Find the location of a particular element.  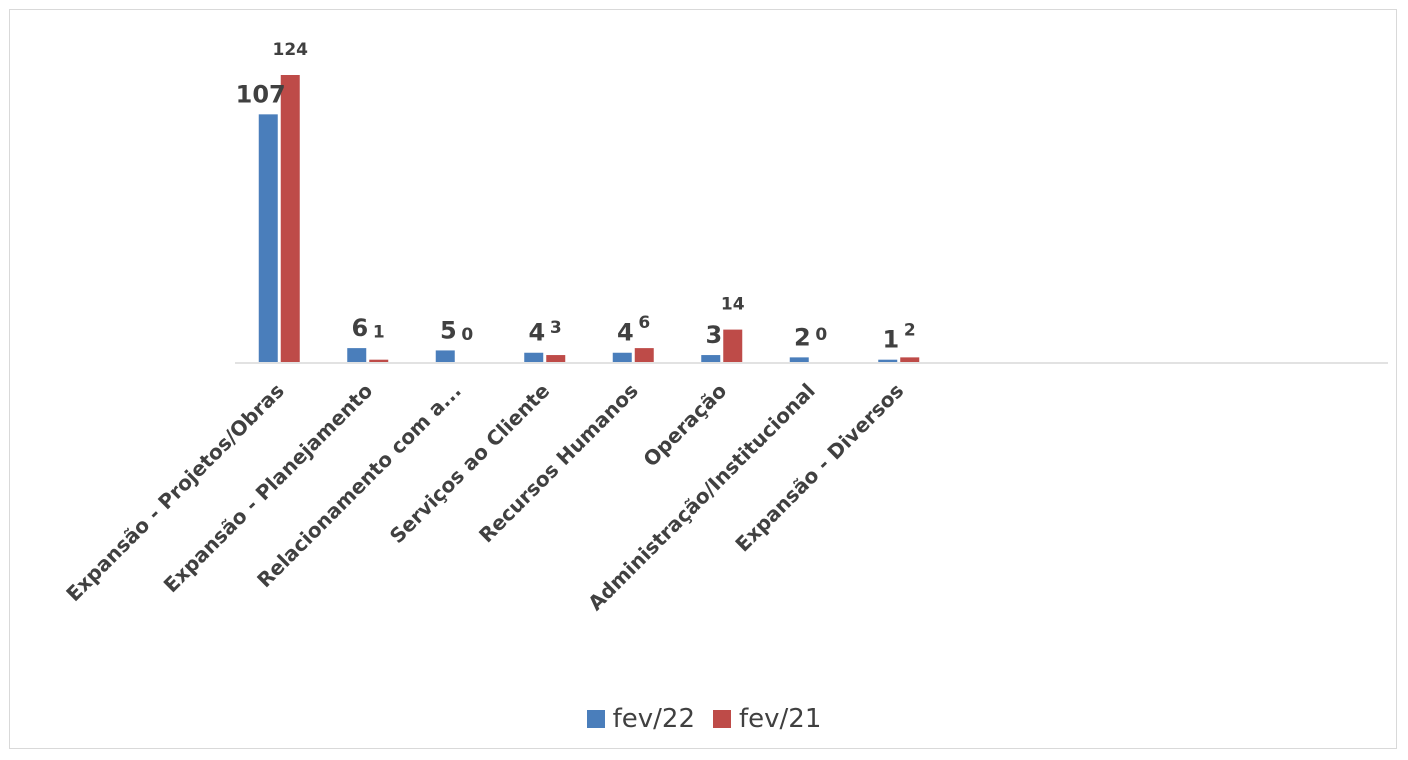

data-label-1-6: 2 is located at coordinates (802, 337).